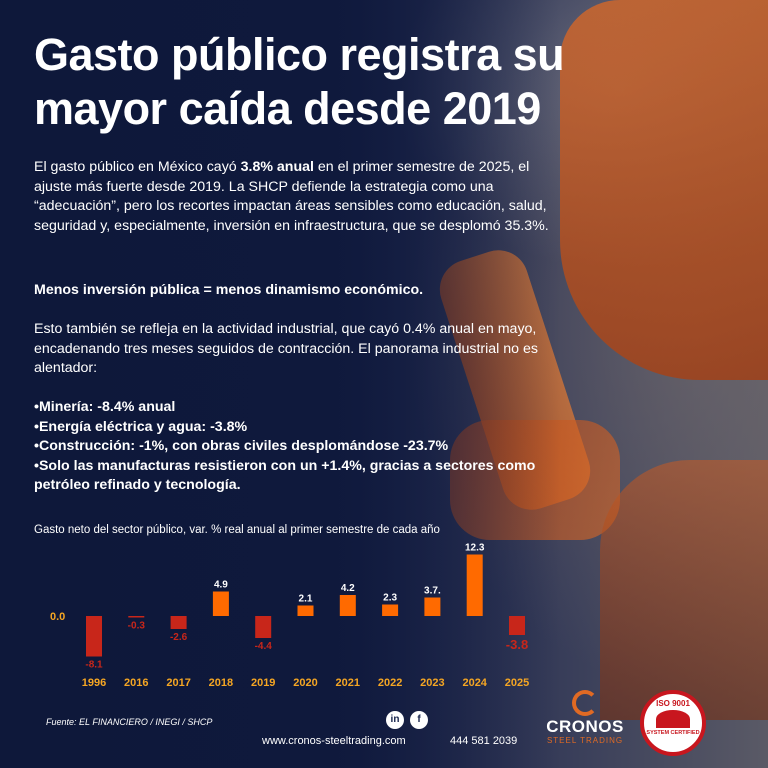 The image size is (768, 768). I want to click on data-label-2018: 4.9, so click(221, 585).